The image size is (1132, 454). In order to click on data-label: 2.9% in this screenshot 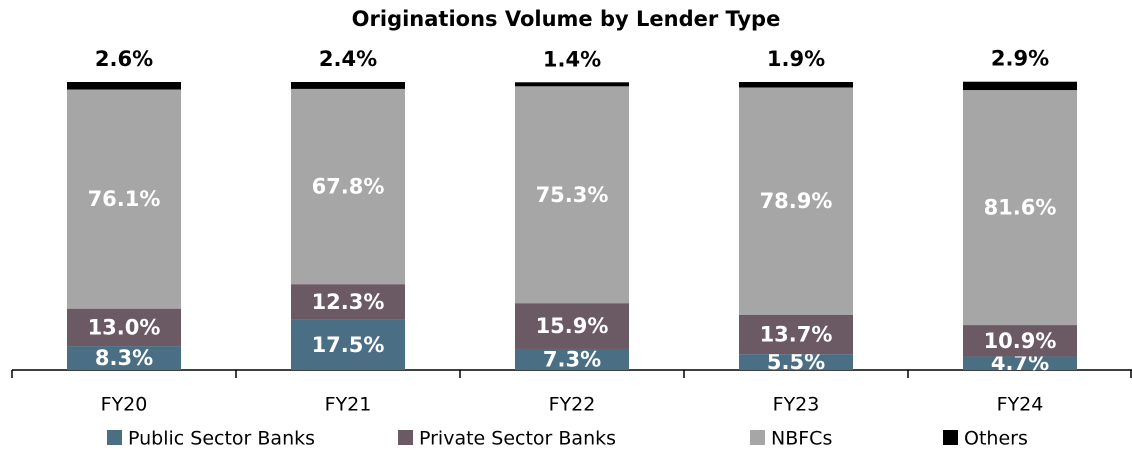, I will do `click(1020, 59)`.